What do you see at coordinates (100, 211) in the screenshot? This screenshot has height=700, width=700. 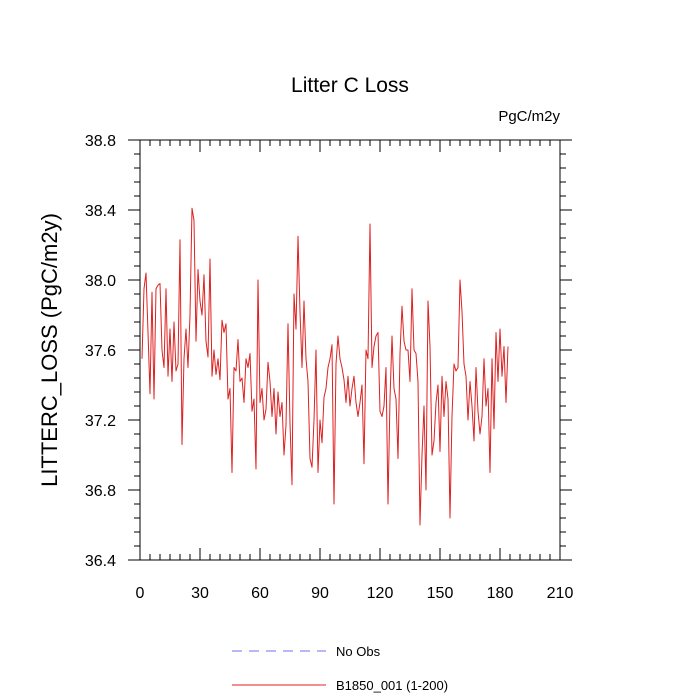 I see `y-tick-label: 38.4` at bounding box center [100, 211].